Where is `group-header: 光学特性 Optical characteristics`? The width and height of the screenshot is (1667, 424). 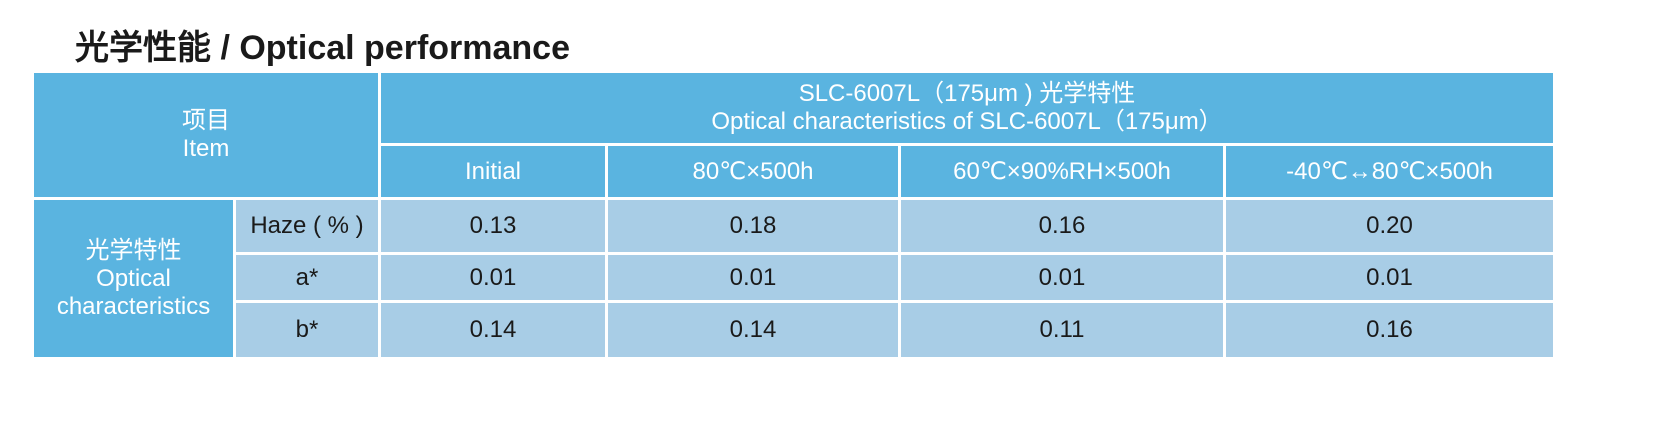 group-header: 光学特性 Optical characteristics is located at coordinates (133, 278).